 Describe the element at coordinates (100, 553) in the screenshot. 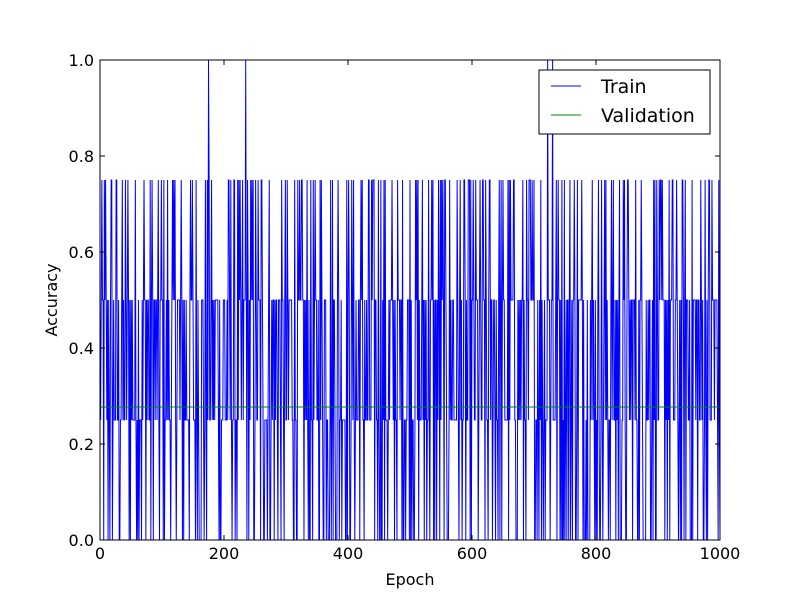

I see `x-tick-label: 0` at that location.